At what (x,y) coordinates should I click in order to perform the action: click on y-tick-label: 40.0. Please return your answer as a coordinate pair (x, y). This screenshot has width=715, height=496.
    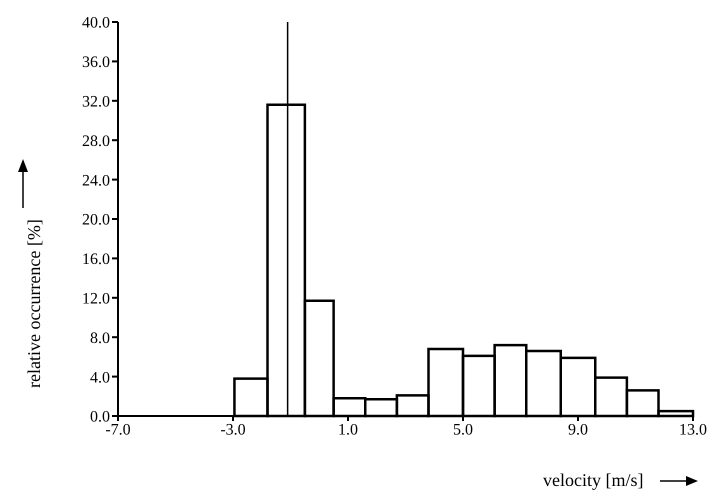
    Looking at the image, I should click on (96, 23).